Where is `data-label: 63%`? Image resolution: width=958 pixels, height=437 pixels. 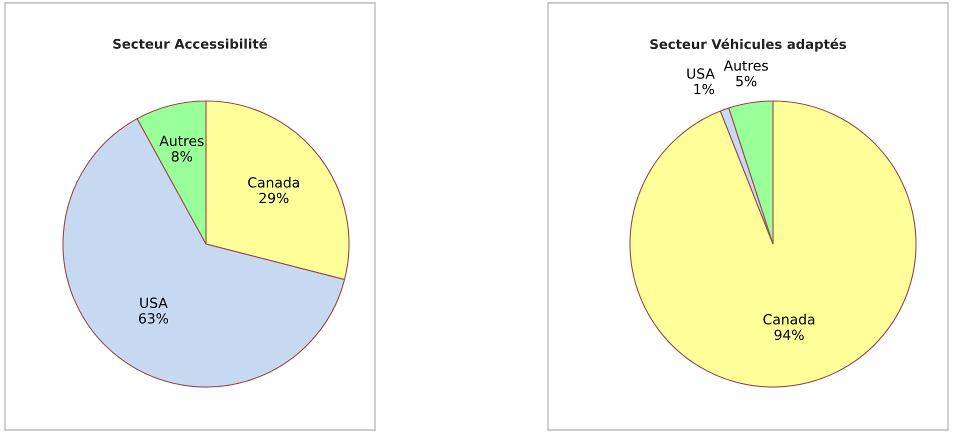
data-label: 63% is located at coordinates (153, 318).